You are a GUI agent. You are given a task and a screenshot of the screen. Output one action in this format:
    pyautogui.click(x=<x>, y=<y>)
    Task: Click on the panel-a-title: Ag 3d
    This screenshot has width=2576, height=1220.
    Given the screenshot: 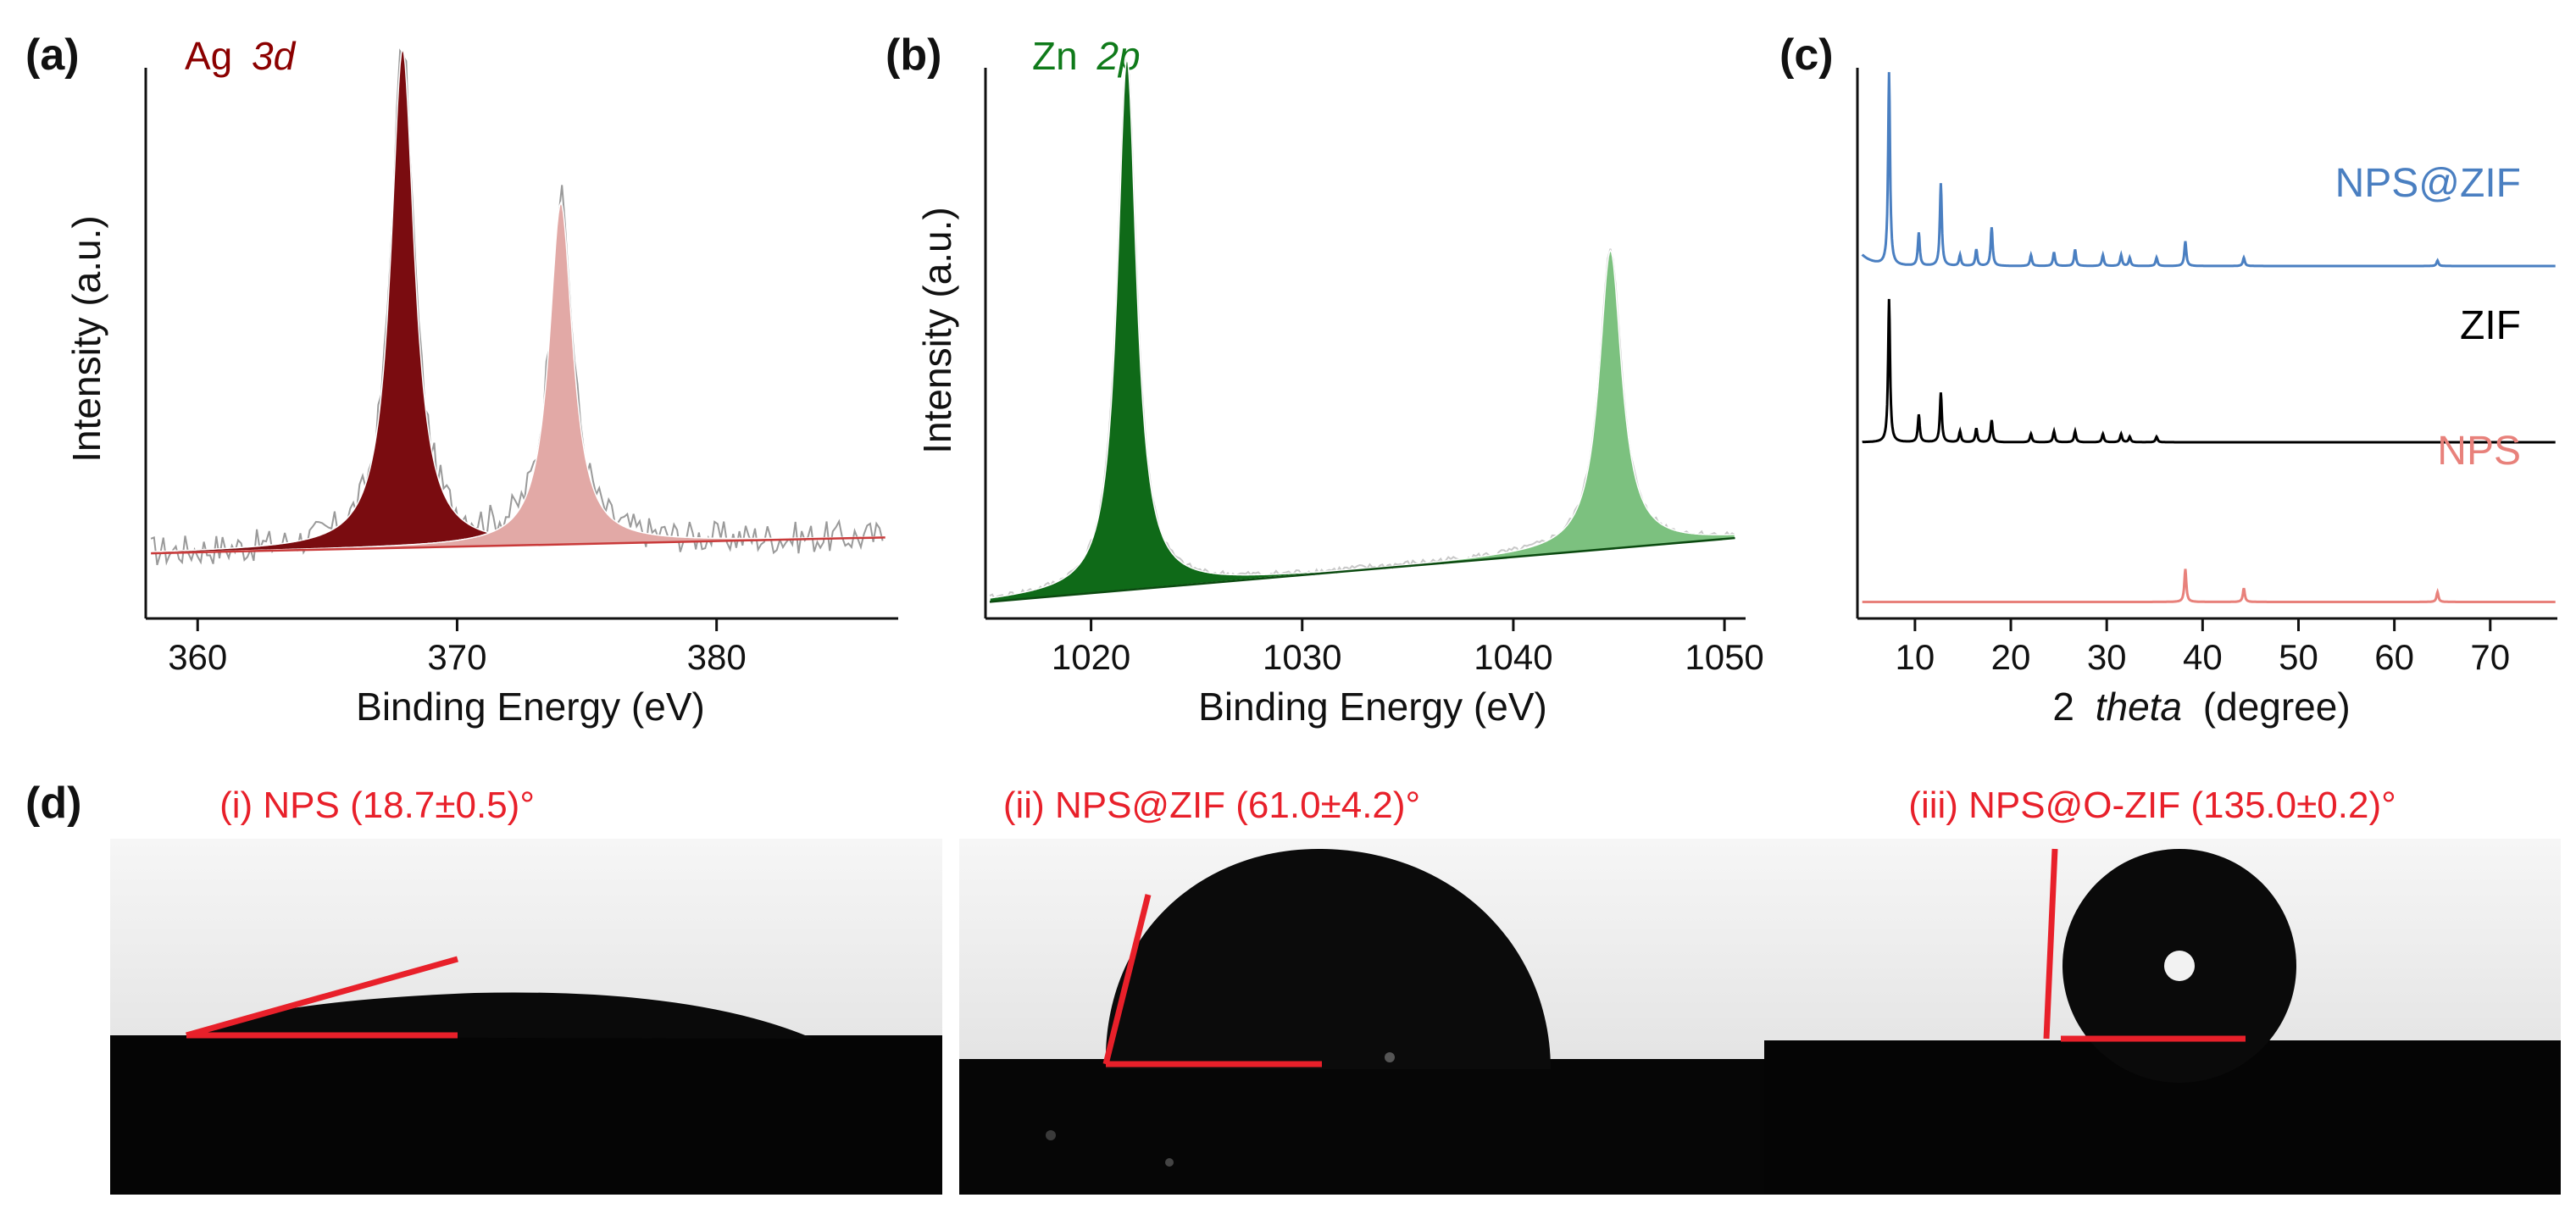 What is the action you would take?
    pyautogui.click(x=241, y=56)
    